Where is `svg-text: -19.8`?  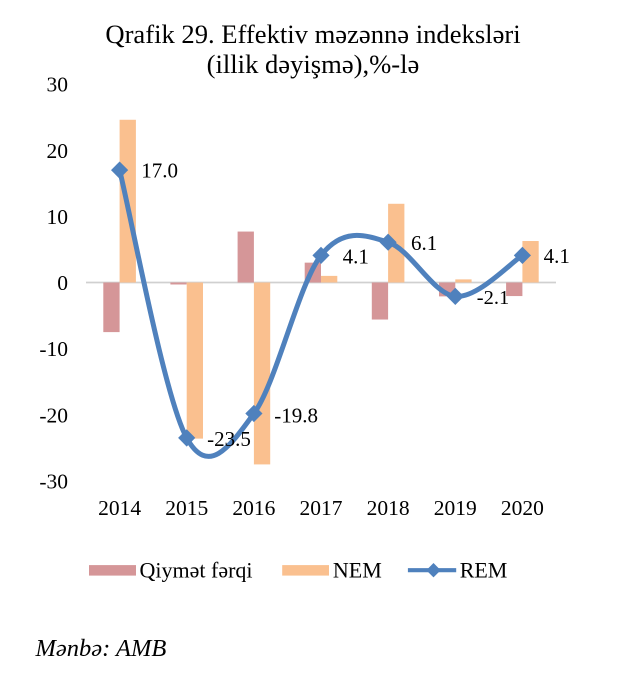 svg-text: -19.8 is located at coordinates (296, 415).